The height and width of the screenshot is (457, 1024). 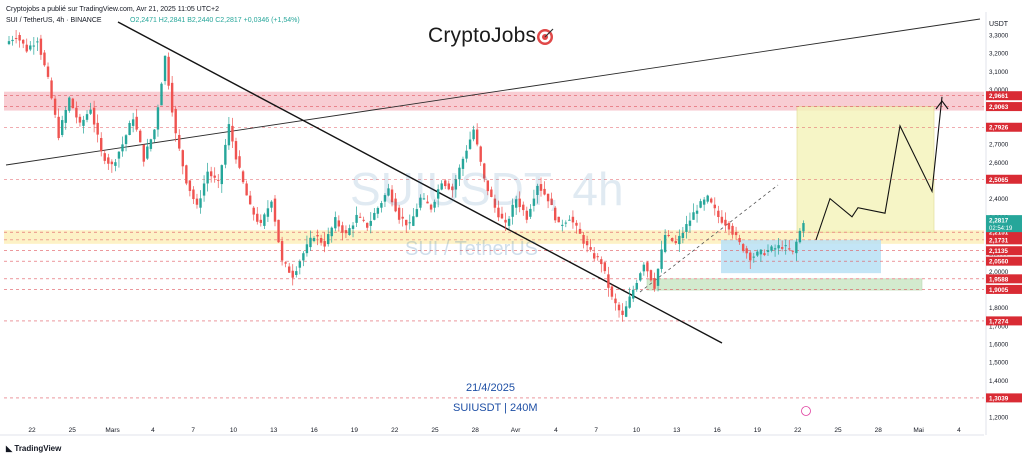 I want to click on projected-path, so click(x=879, y=168).